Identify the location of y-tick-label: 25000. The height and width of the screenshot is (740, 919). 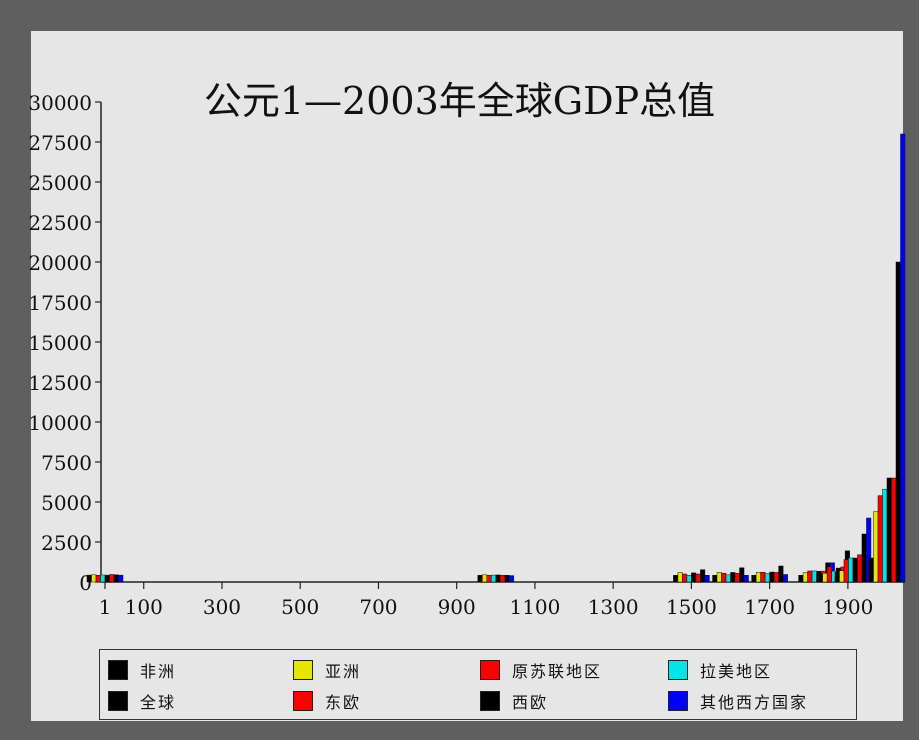
(60, 183).